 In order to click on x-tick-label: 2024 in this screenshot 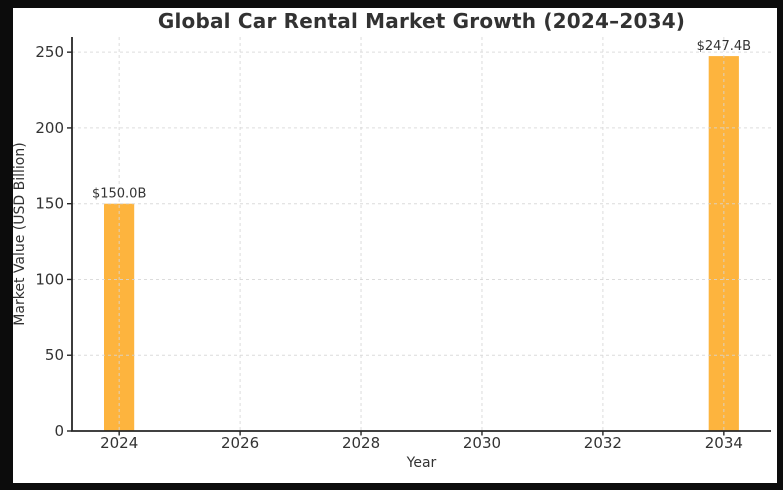, I will do `click(119, 443)`.